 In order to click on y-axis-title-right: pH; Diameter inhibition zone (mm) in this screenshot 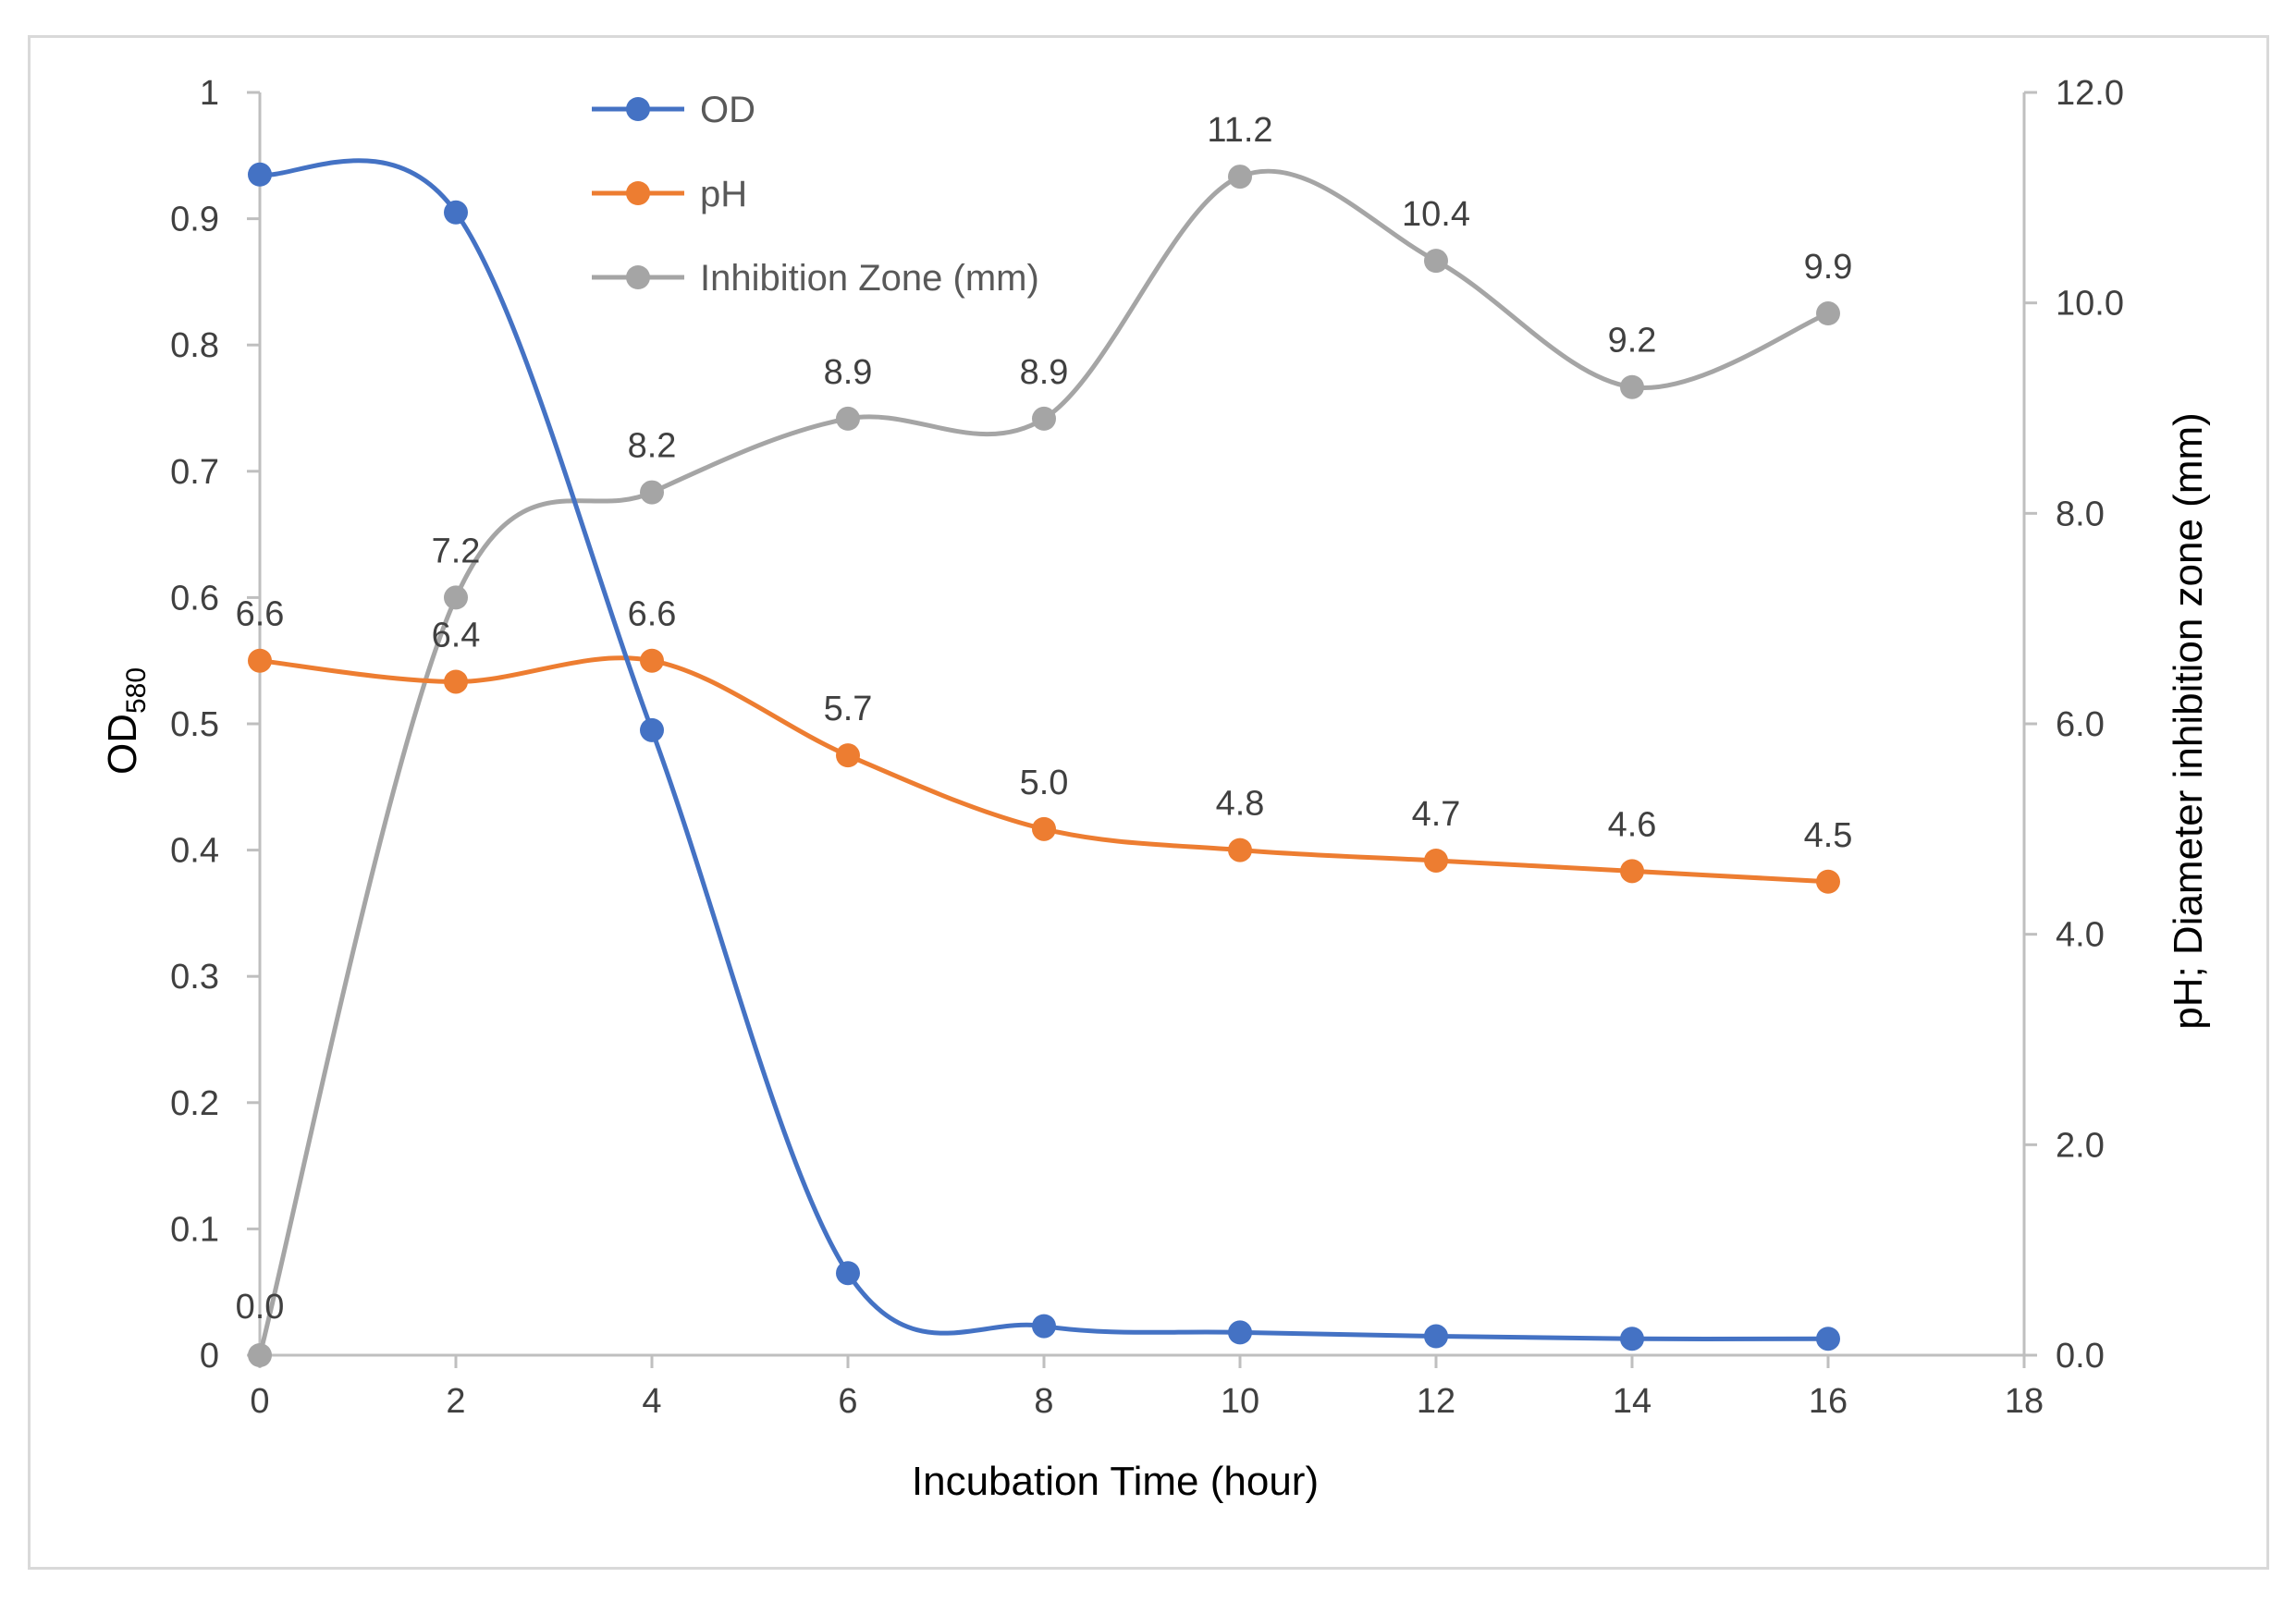, I will do `click(2189, 721)`.